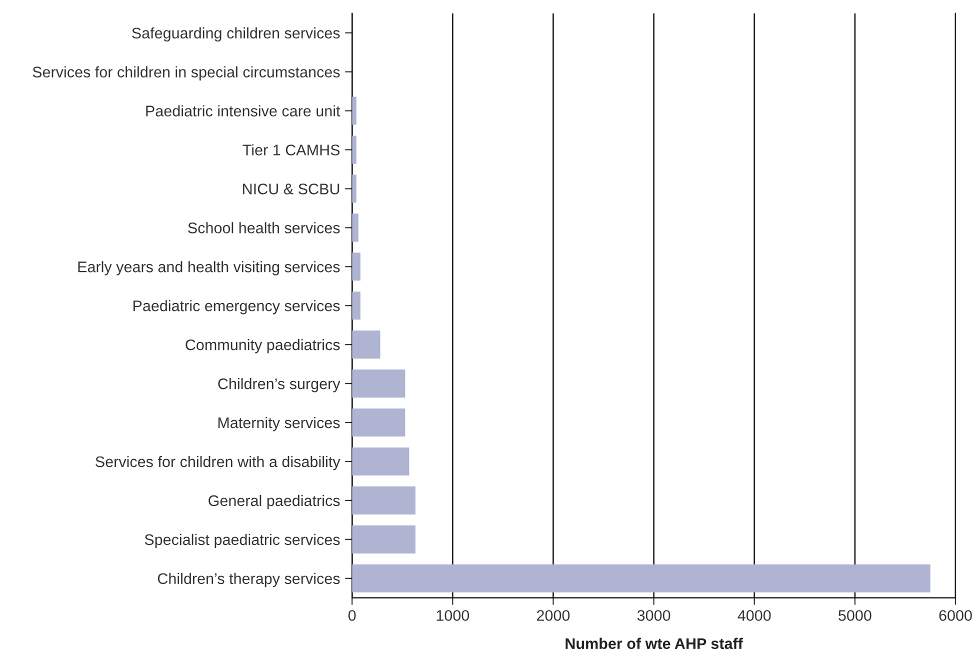  Describe the element at coordinates (279, 385) in the screenshot. I see `y-tick-label: Children’s surgery` at that location.